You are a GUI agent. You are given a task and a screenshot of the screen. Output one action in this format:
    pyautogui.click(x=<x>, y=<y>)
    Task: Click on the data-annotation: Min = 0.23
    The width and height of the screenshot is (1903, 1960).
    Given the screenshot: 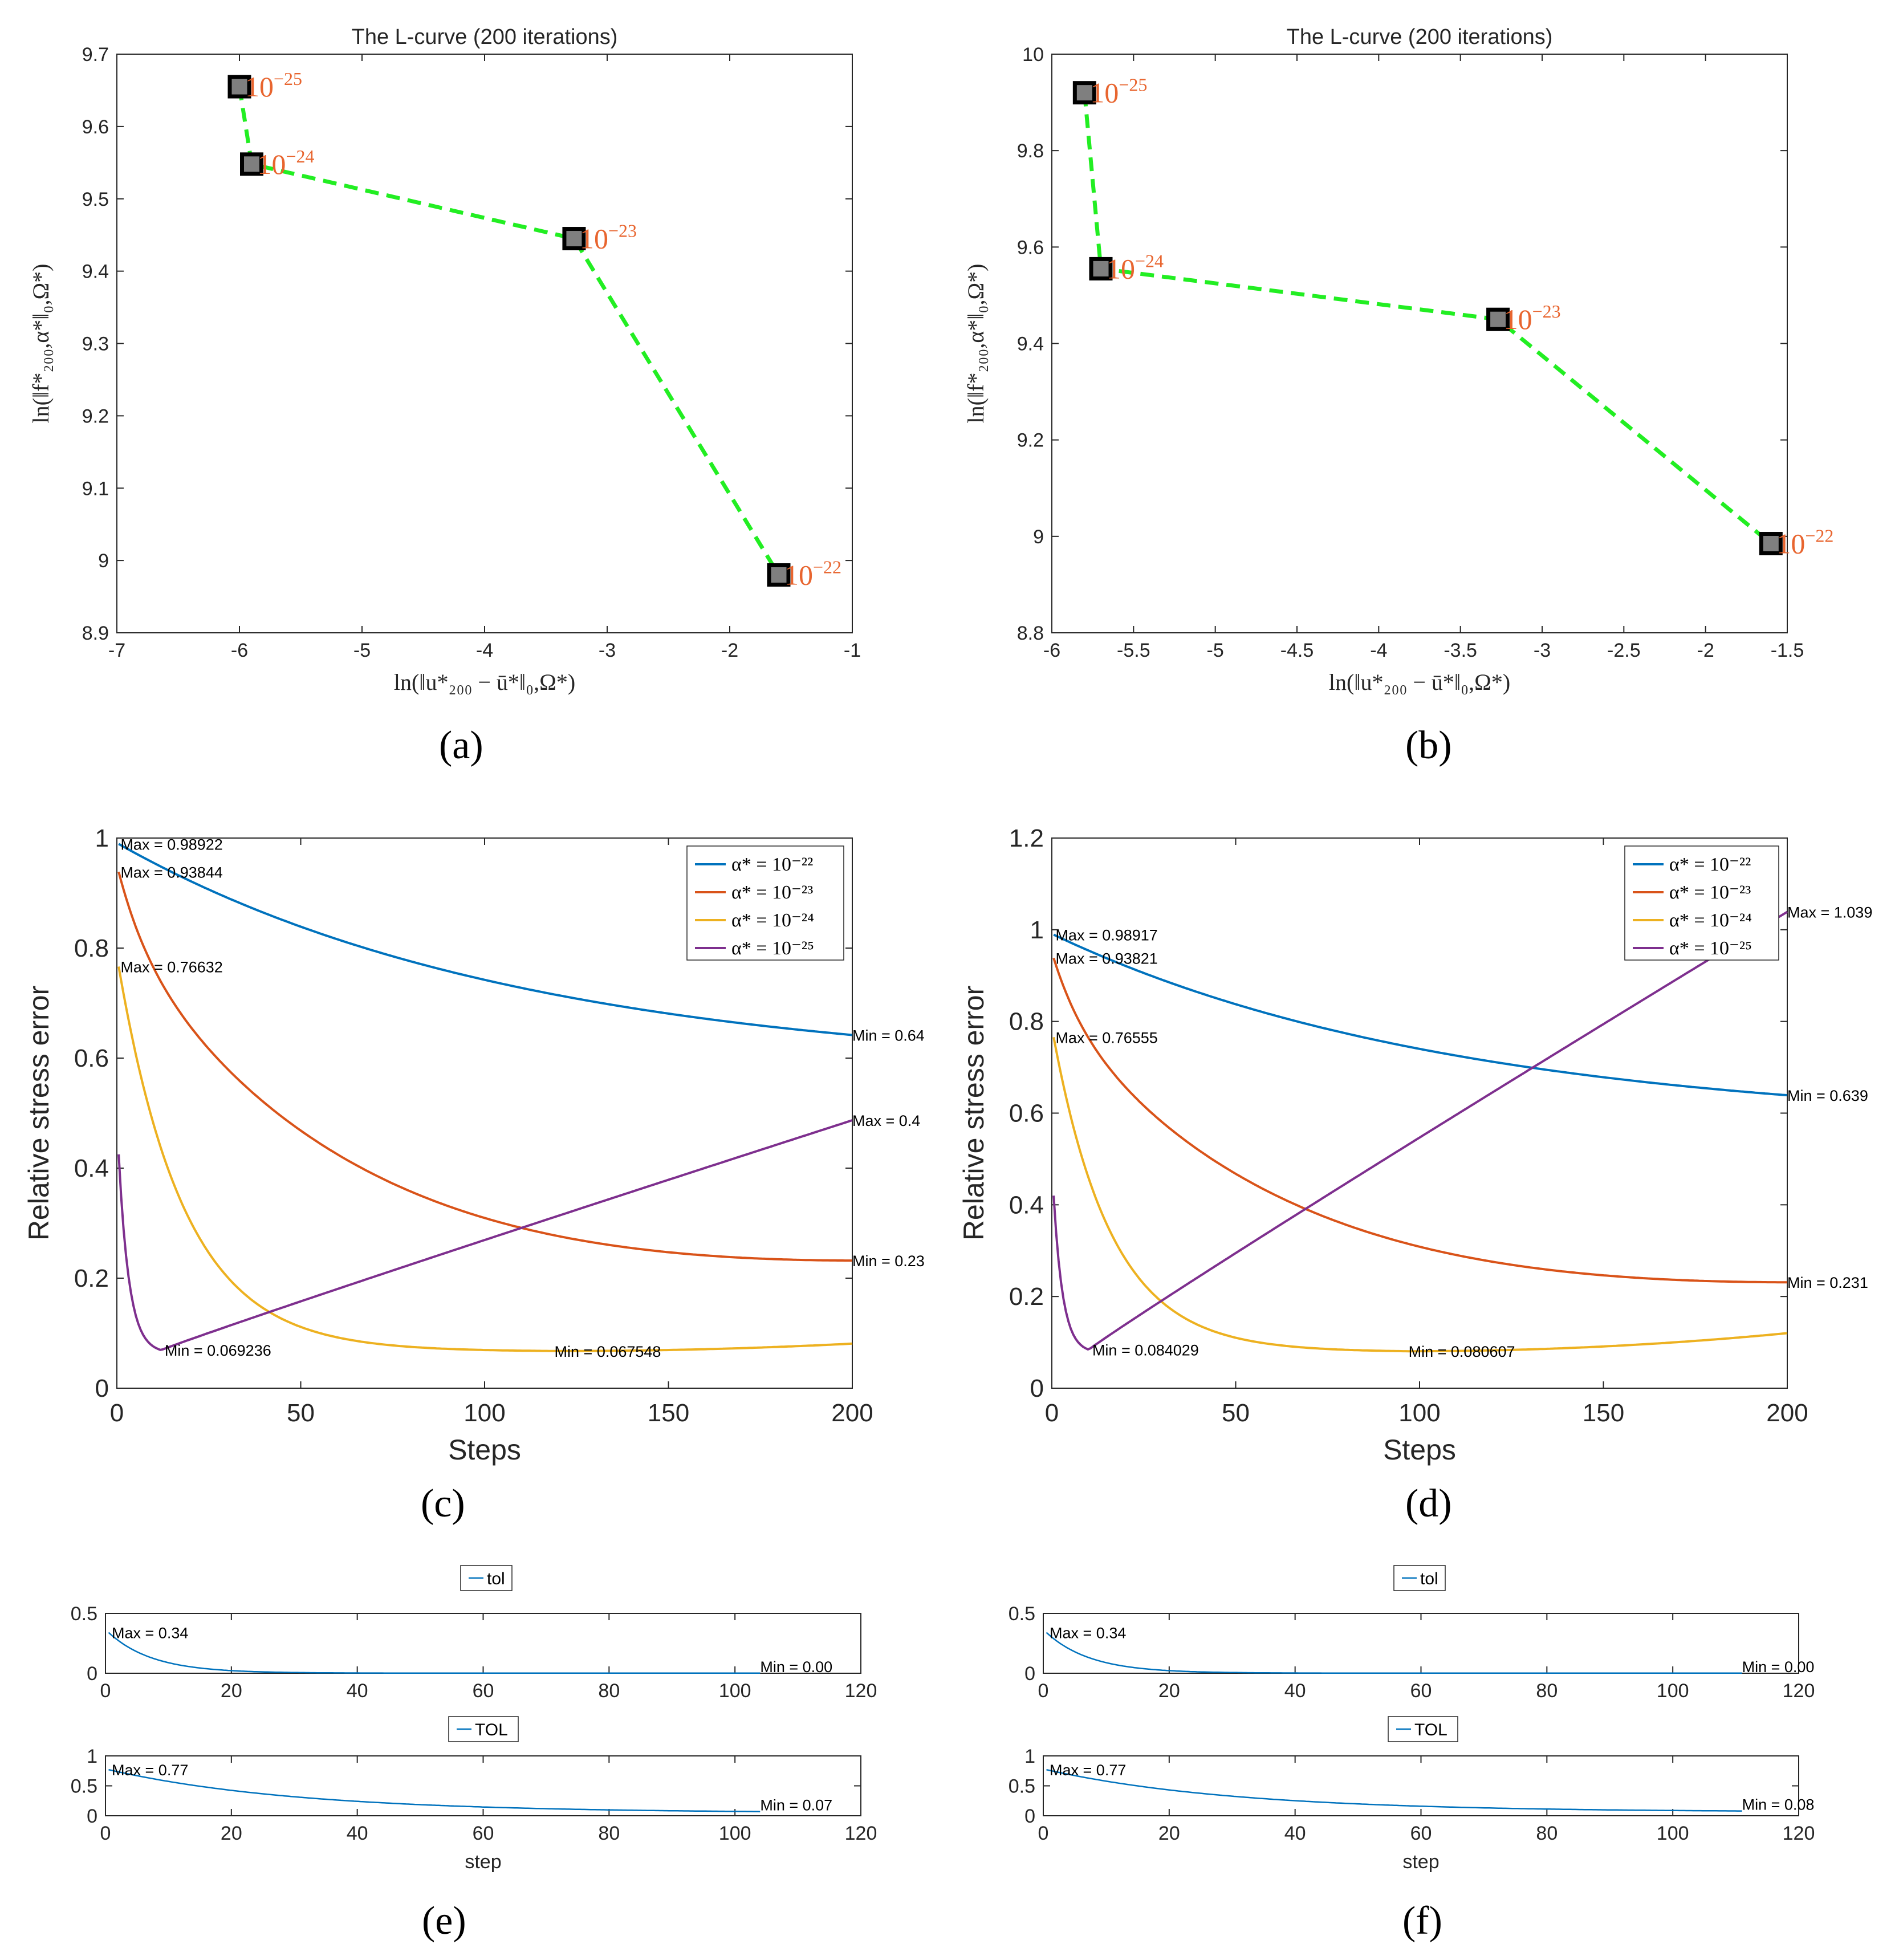 What is the action you would take?
    pyautogui.click(x=888, y=1261)
    